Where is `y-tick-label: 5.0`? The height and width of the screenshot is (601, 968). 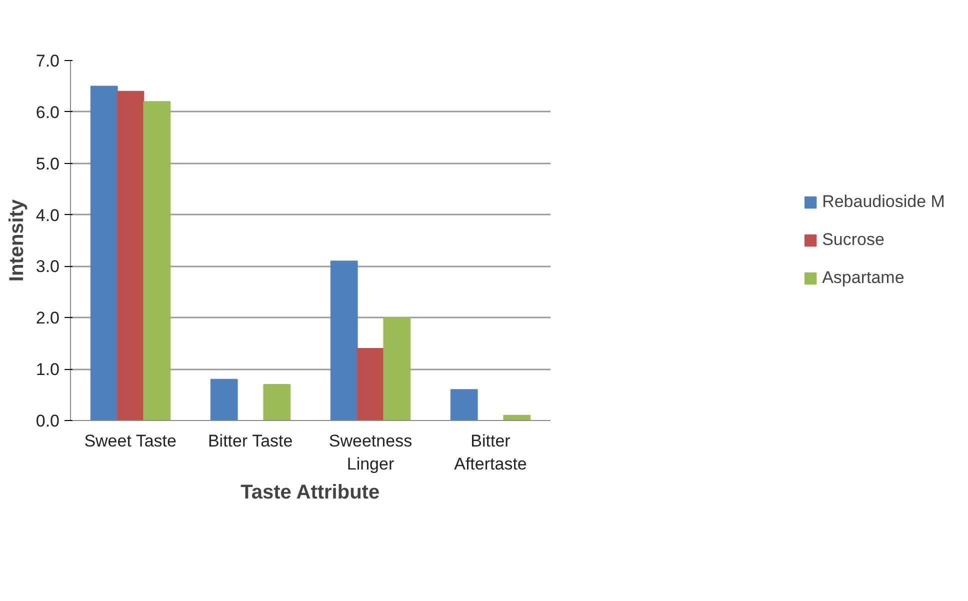
y-tick-label: 5.0 is located at coordinates (48, 164).